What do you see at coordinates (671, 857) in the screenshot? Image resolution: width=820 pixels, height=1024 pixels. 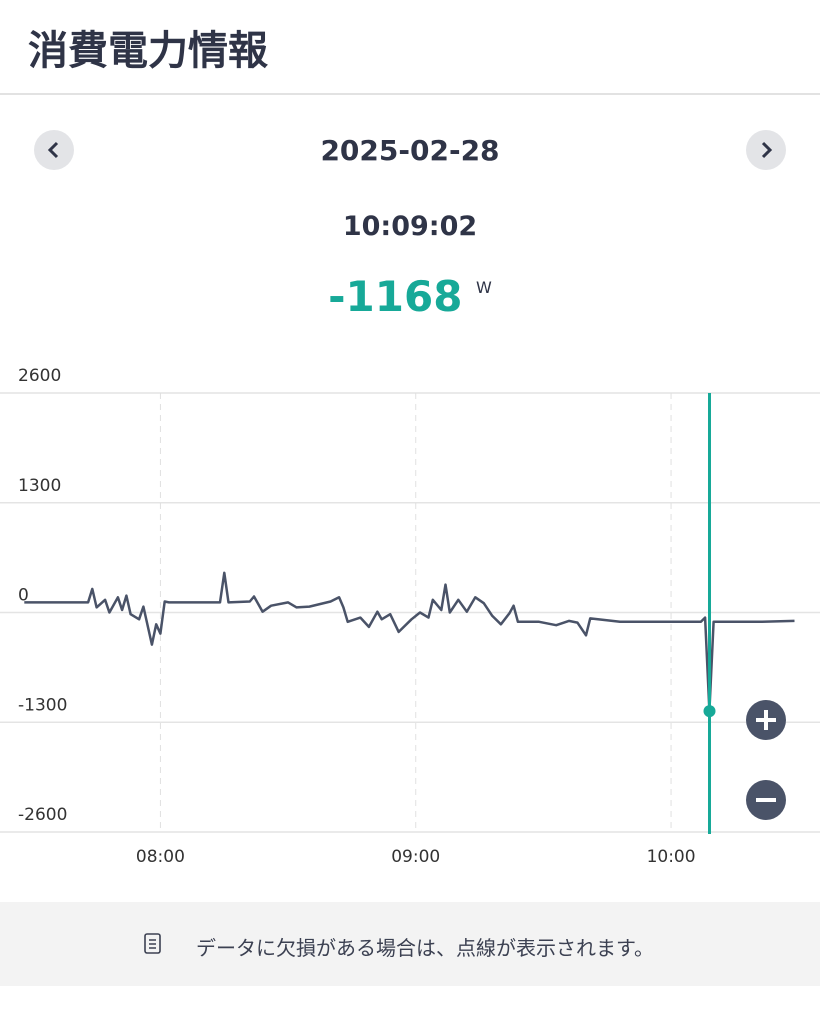 I see `x-tick-label: 10:00` at bounding box center [671, 857].